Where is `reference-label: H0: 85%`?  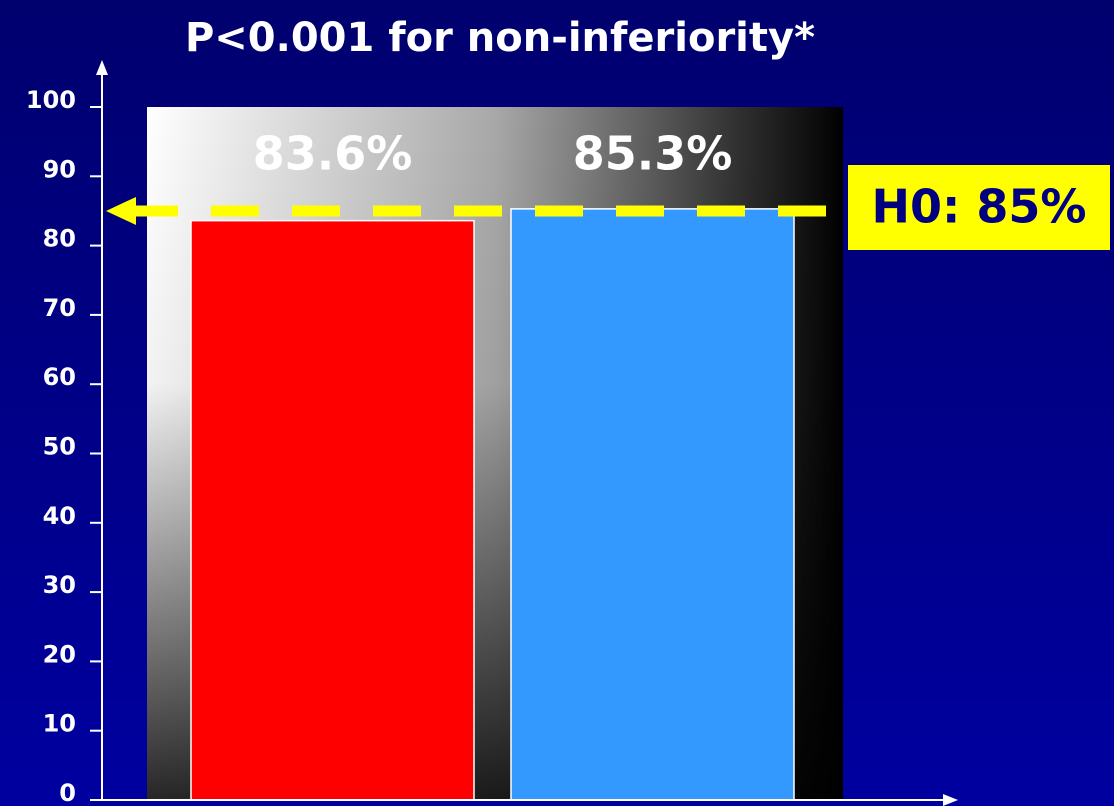
reference-label: H0: 85% is located at coordinates (978, 207).